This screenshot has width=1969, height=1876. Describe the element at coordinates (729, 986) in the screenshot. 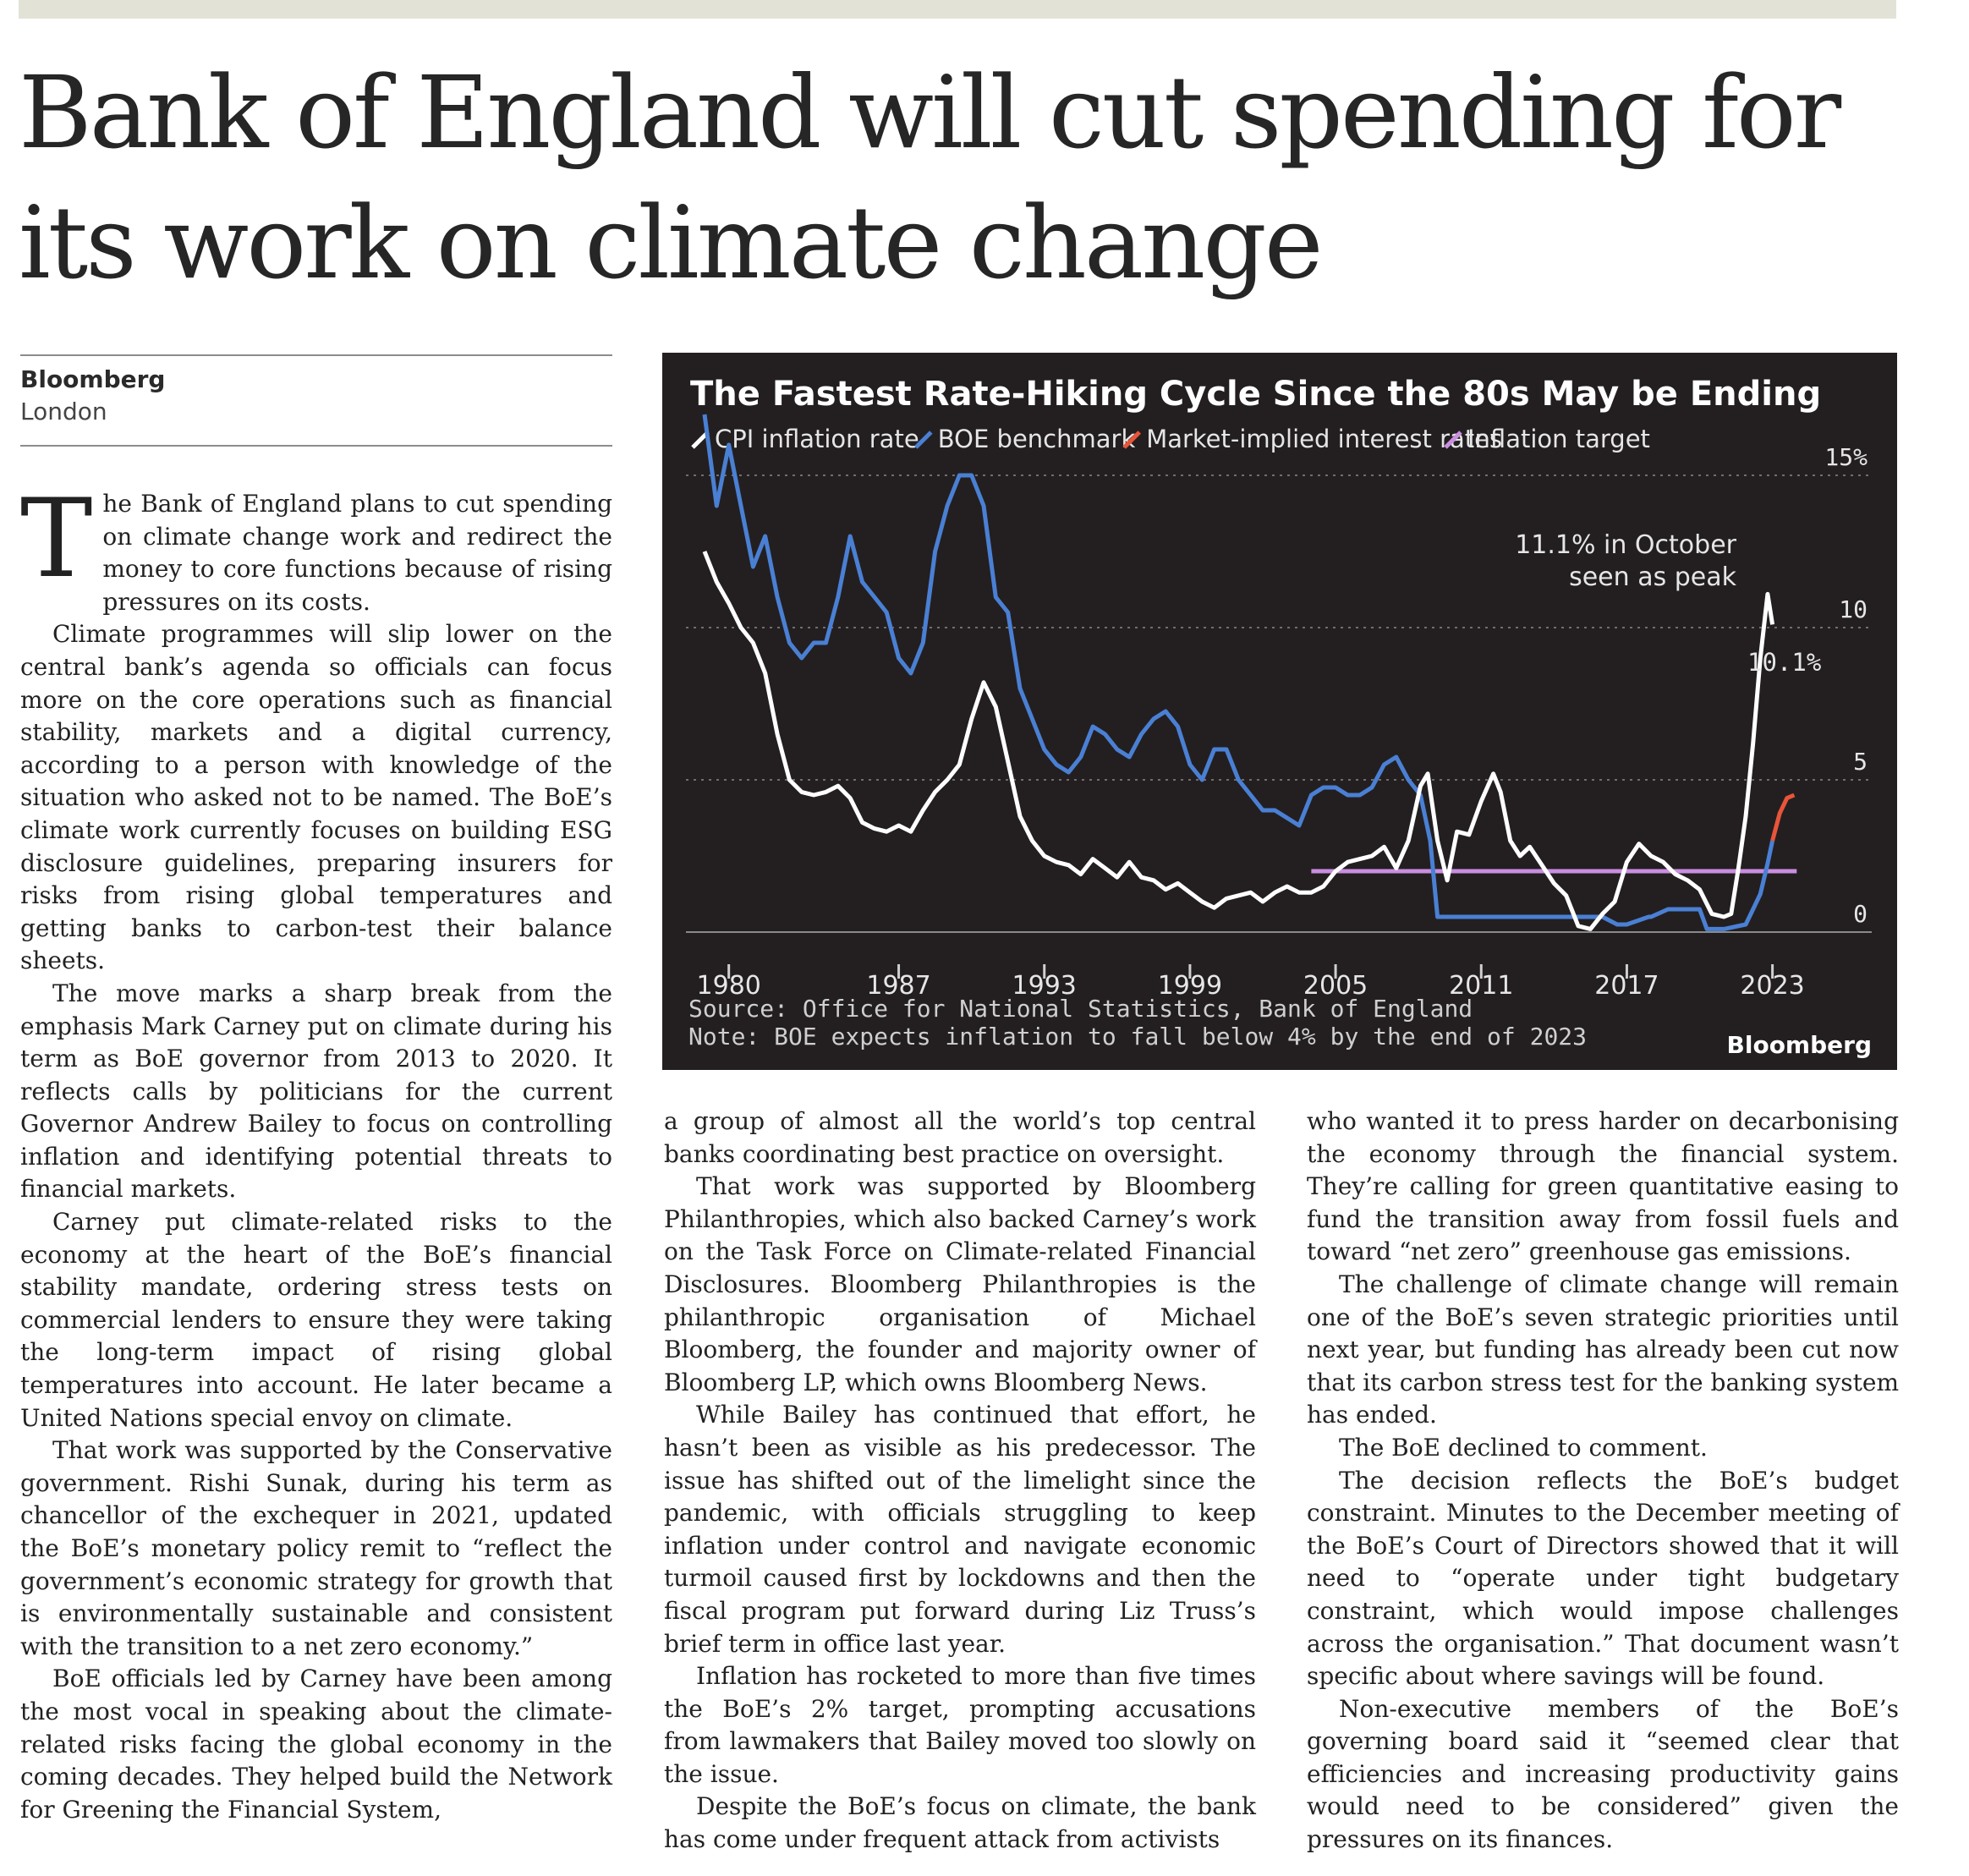

I see `x-tick-label: 1980` at that location.